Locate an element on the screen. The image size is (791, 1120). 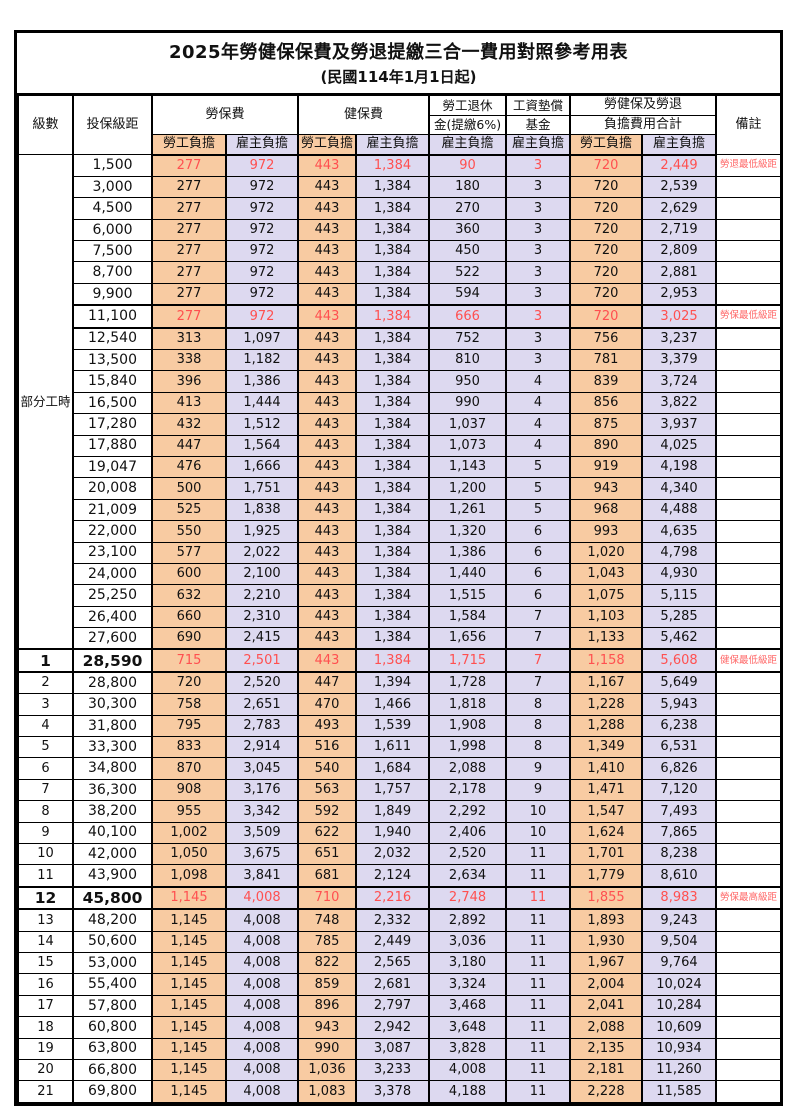
value-cell: 2,332 is located at coordinates (393, 920).